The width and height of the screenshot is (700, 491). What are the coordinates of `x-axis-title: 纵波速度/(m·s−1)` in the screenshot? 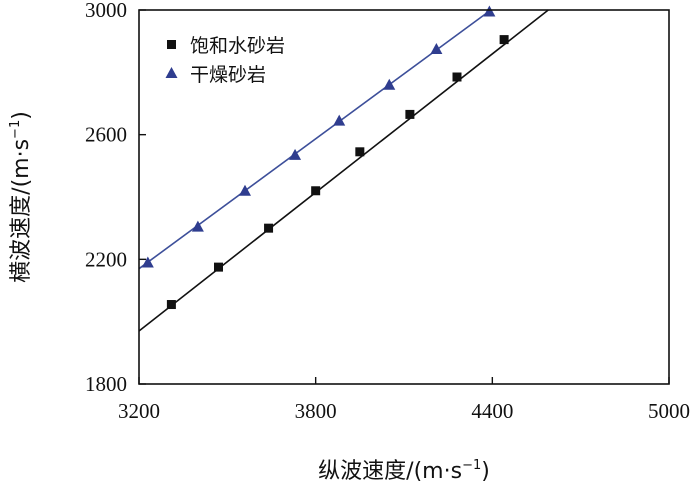 It's located at (404, 471).